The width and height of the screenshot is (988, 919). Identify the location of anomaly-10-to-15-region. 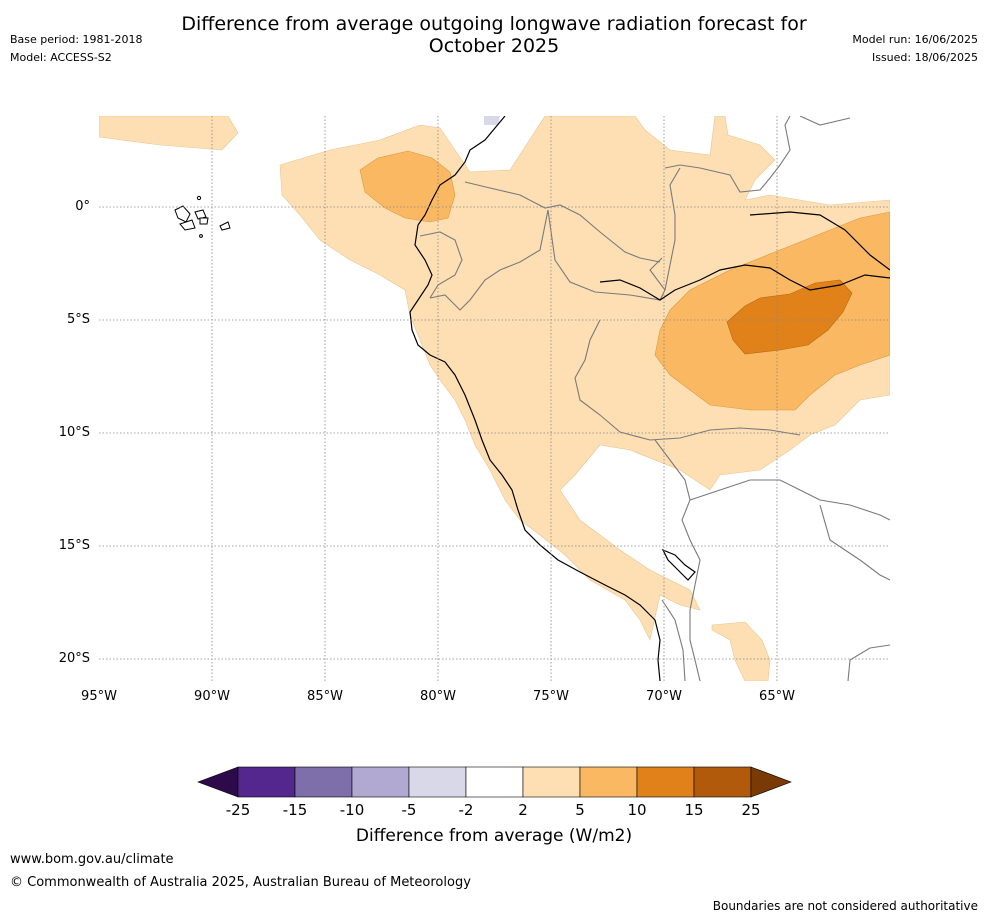
(789, 317).